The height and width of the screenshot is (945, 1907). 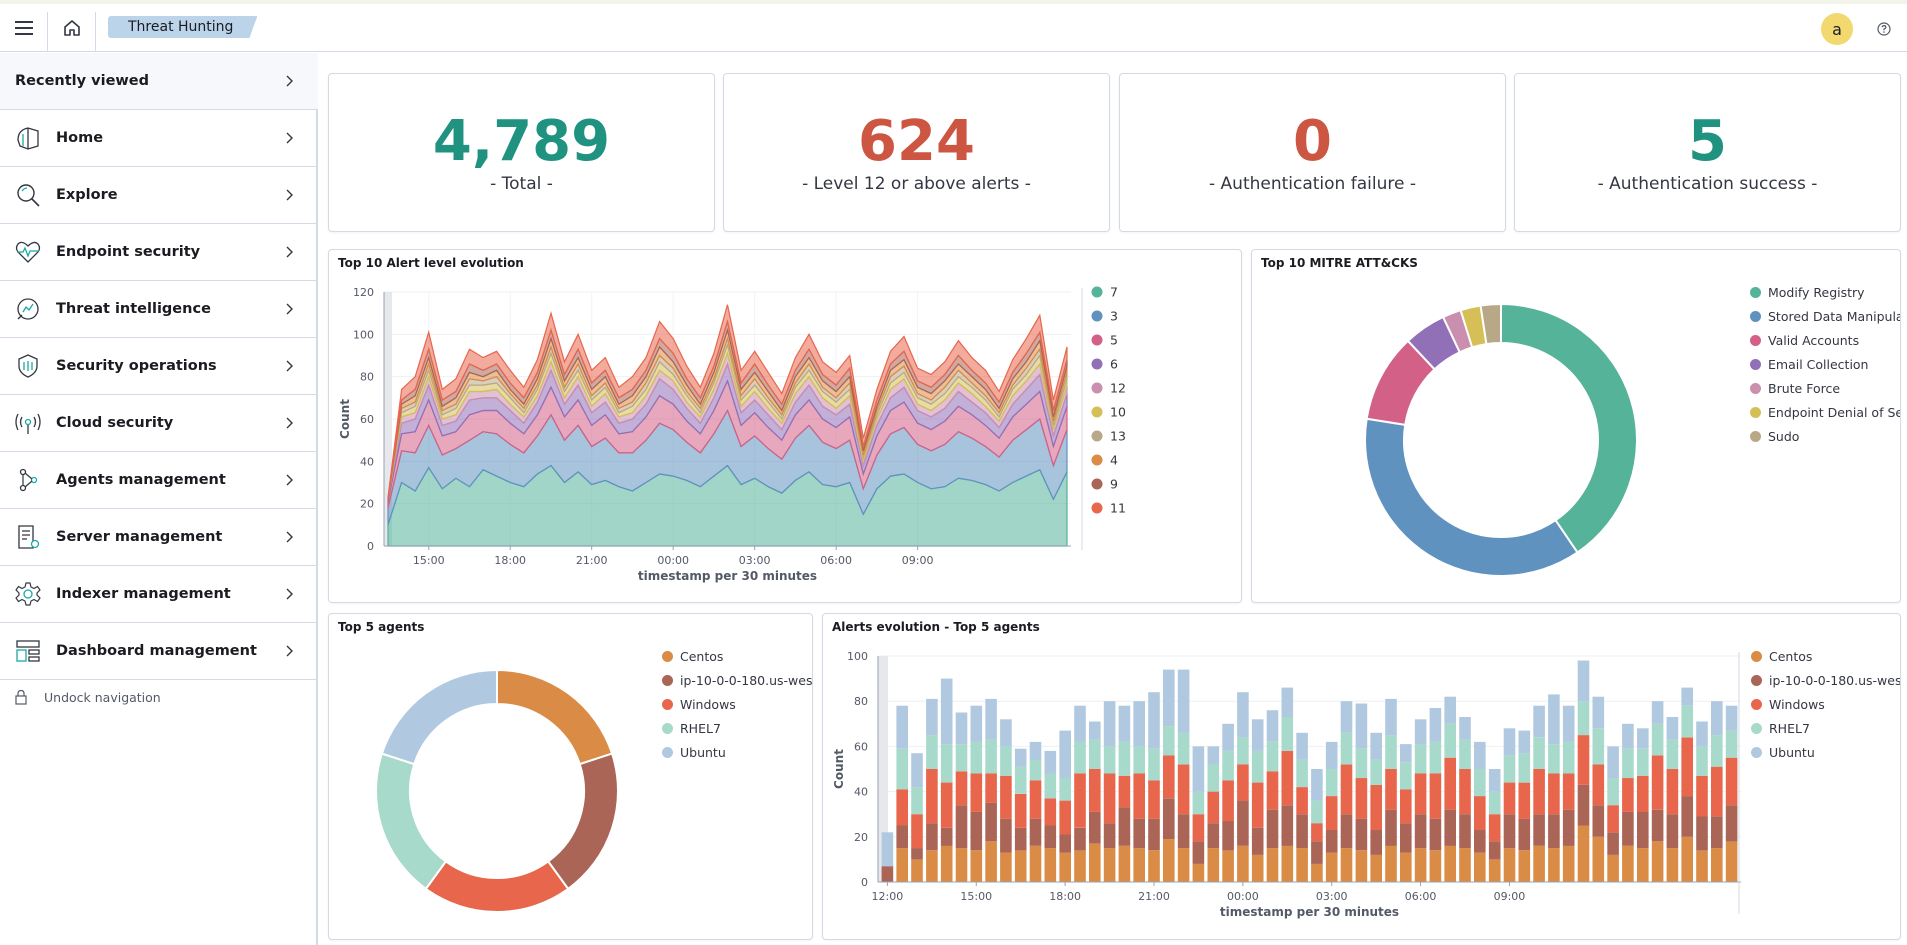 I want to click on legend-item: 3, so click(x=1104, y=316).